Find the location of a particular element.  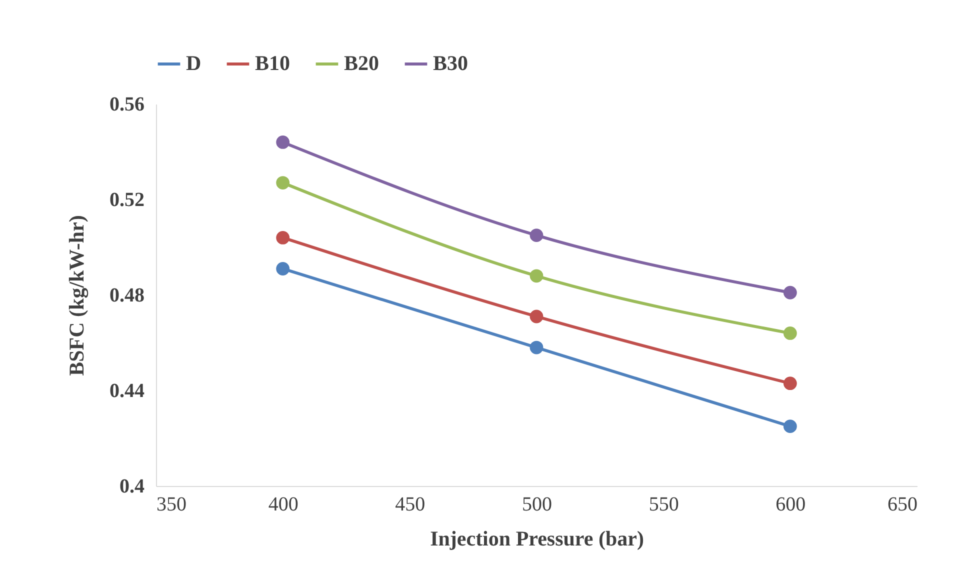

y-tick-label: 0.4 is located at coordinates (132, 487).